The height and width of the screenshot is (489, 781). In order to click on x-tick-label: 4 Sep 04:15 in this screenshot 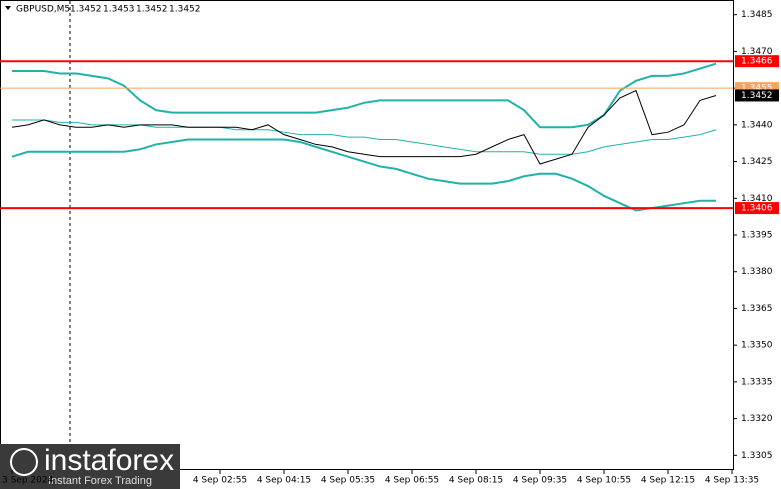, I will do `click(284, 481)`.